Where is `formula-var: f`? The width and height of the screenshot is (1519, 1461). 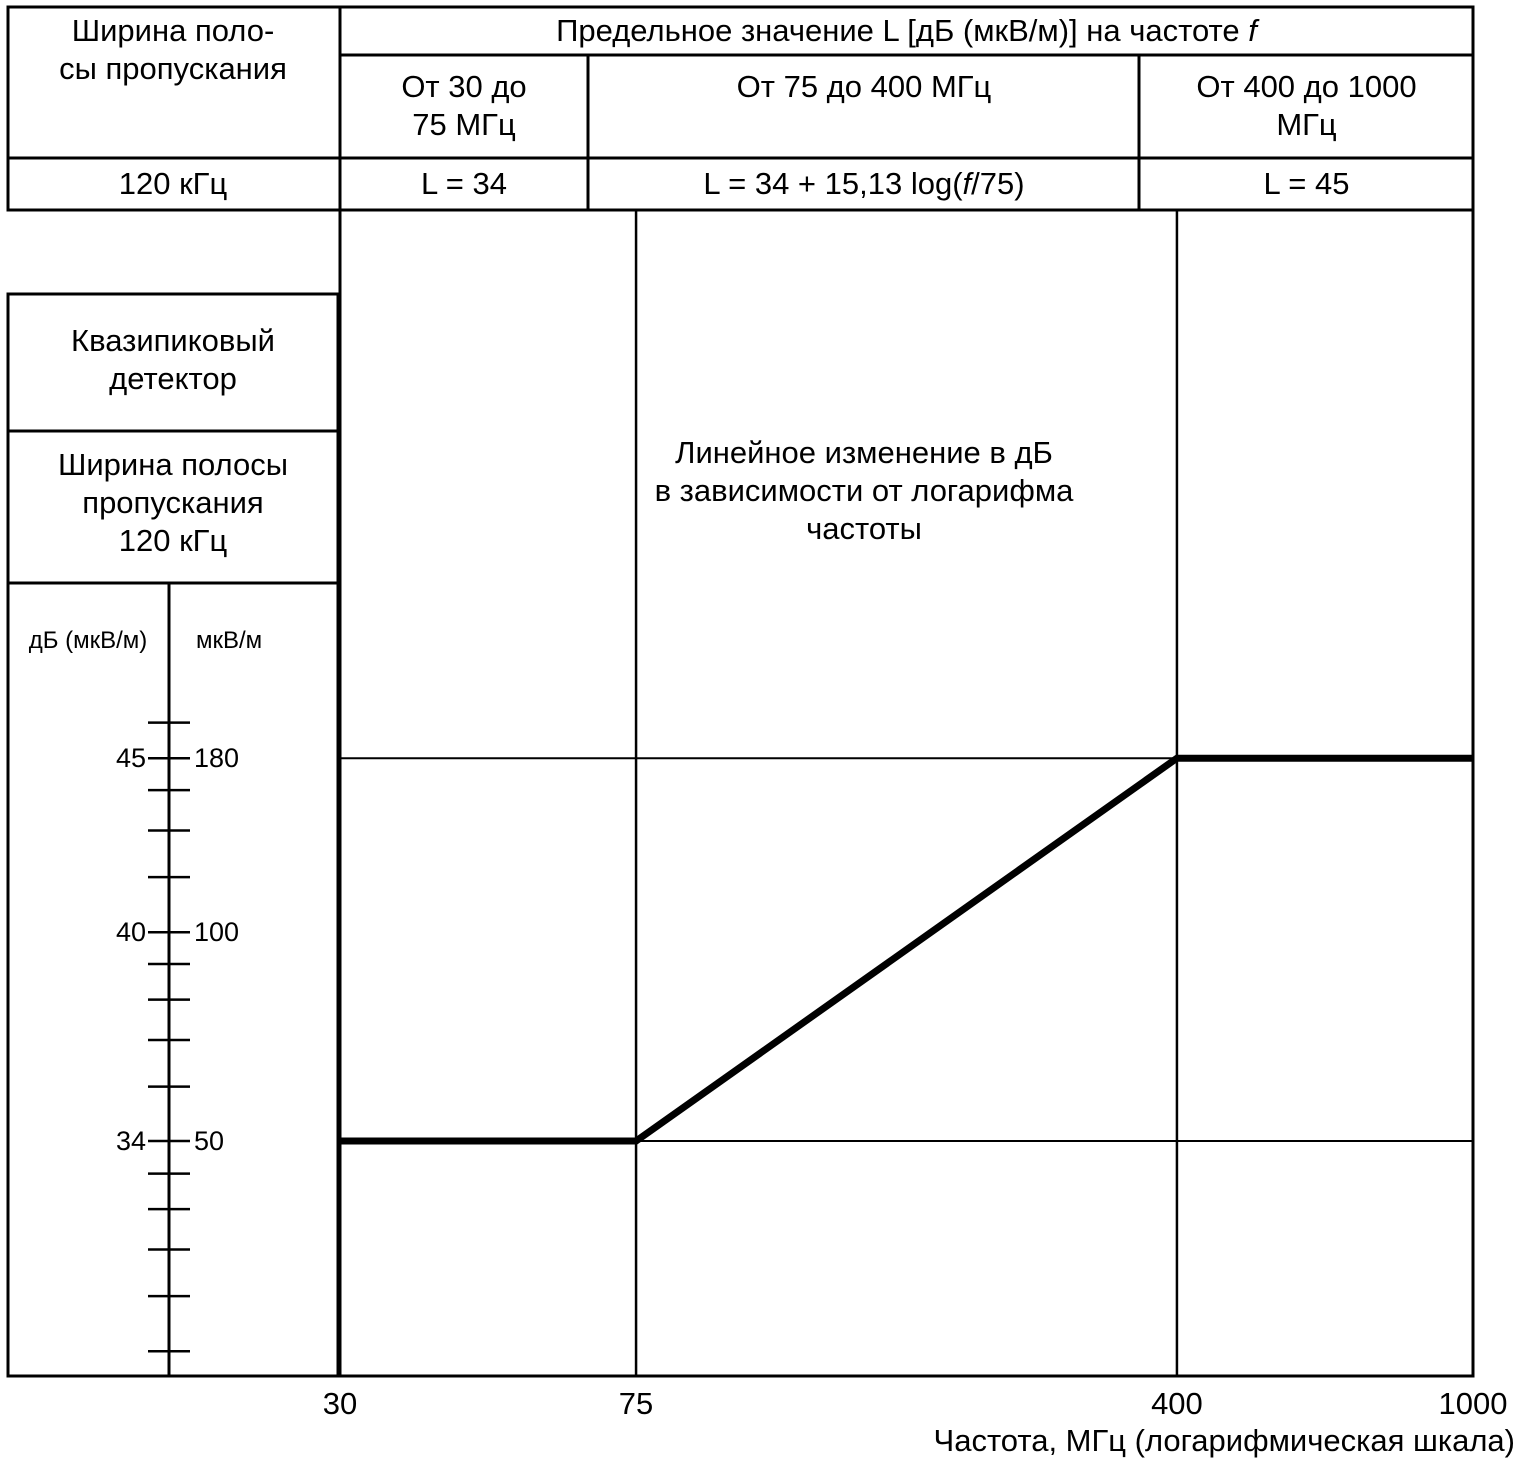 formula-var: f is located at coordinates (967, 183).